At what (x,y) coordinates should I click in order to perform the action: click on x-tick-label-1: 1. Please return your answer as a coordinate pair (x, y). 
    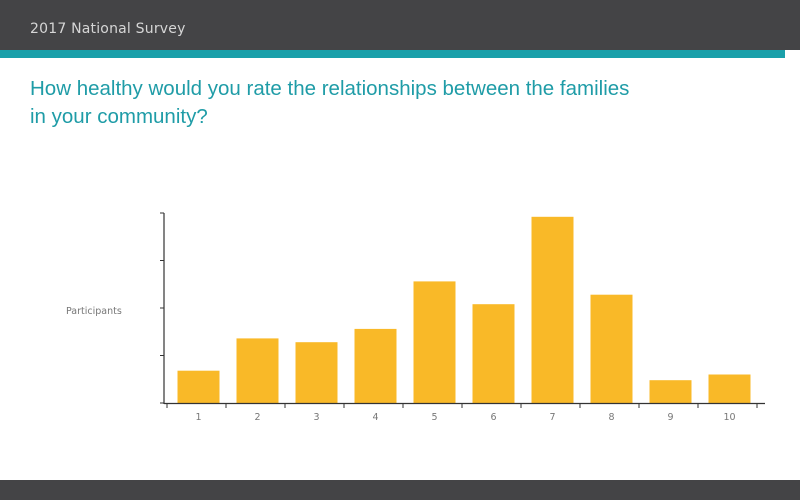
    Looking at the image, I should click on (198, 417).